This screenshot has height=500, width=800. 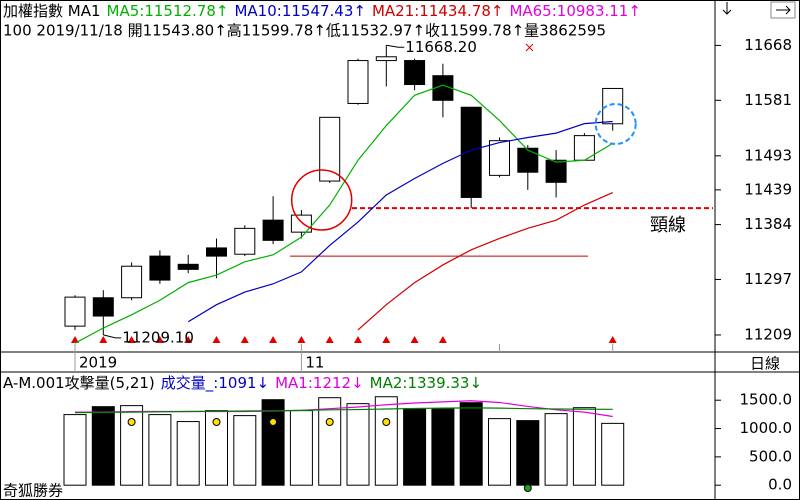 I want to click on y-tick-label: 11297, so click(x=768, y=279).